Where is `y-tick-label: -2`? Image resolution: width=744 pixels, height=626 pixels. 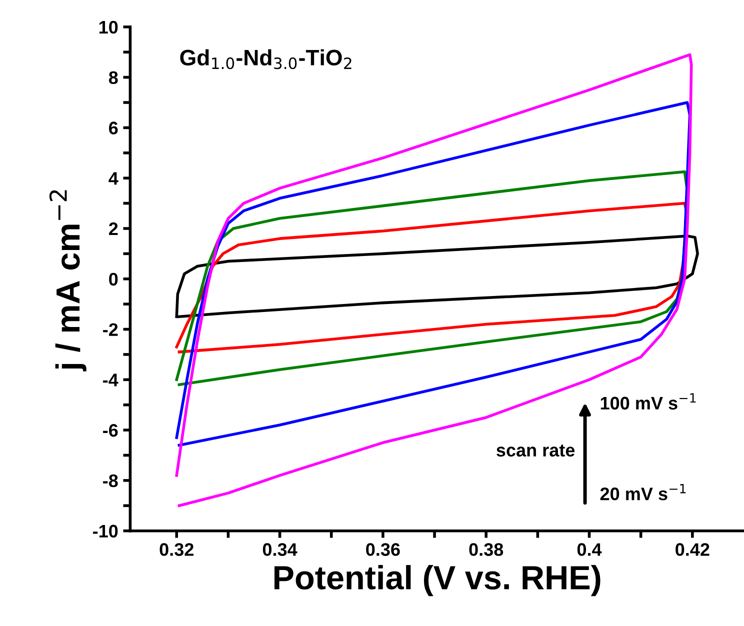
y-tick-label: -2 is located at coordinates (110, 329).